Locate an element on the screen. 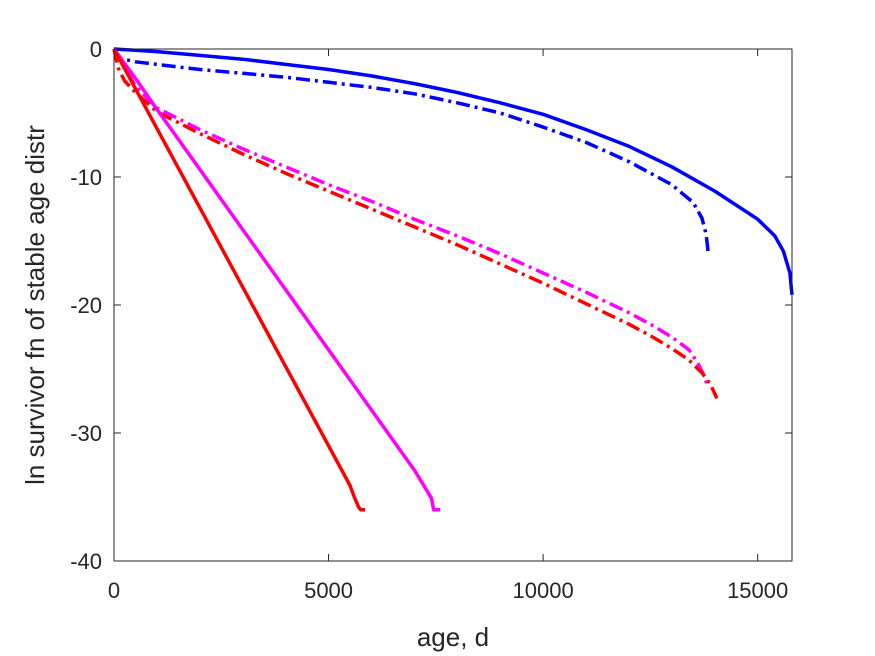 This screenshot has height=656, width=875. x-axis-label: age, d is located at coordinates (453, 637).